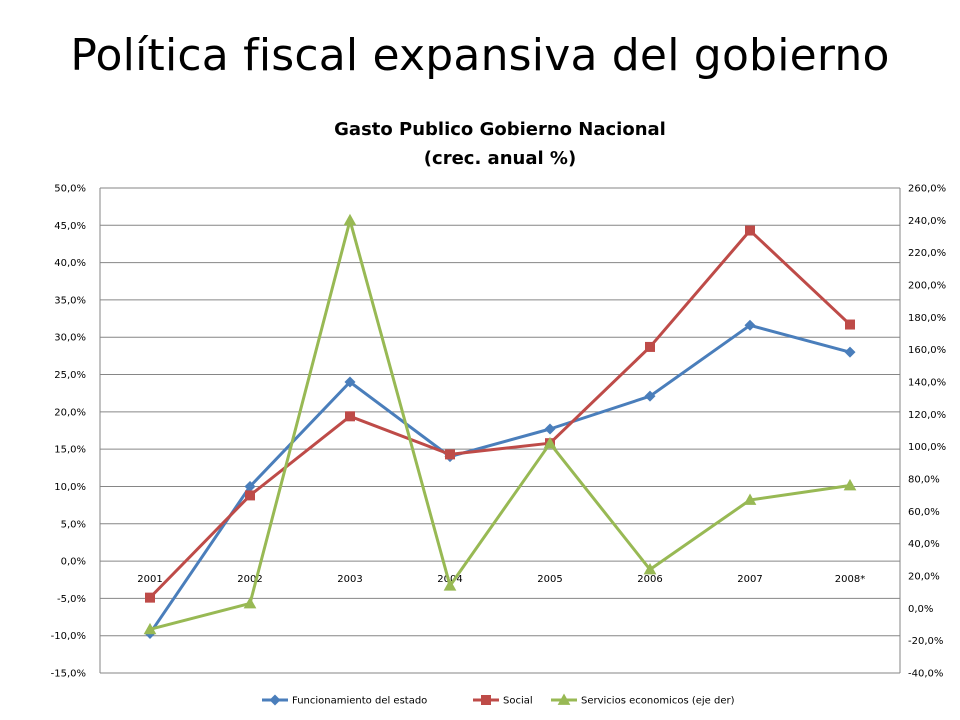  I want to click on left-y-tick-label: 20,0%, so click(70, 412).